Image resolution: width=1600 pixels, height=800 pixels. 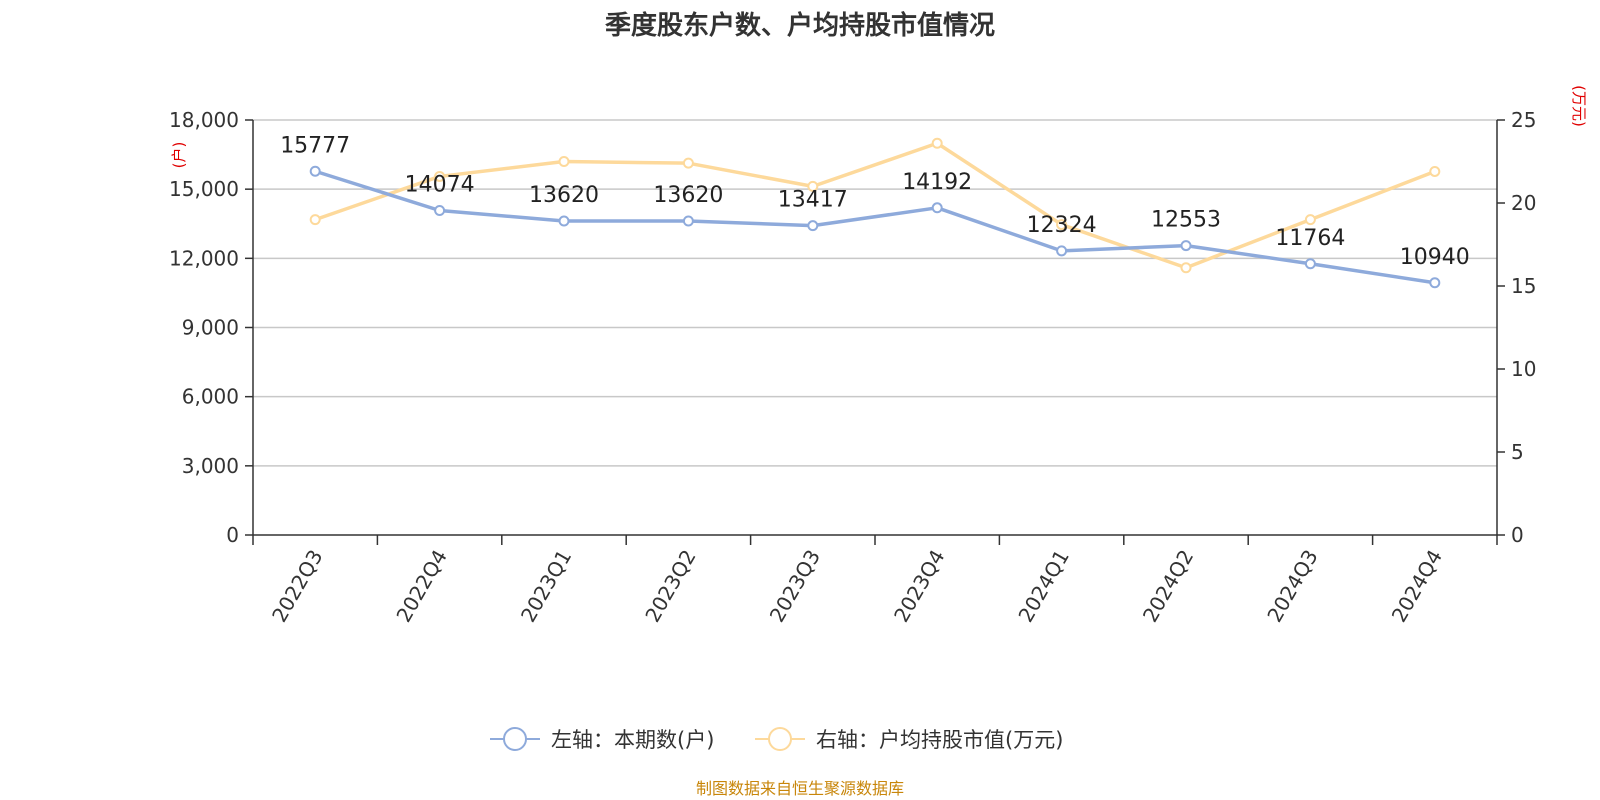 What do you see at coordinates (1523, 286) in the screenshot?
I see `right-tick-label: 15` at bounding box center [1523, 286].